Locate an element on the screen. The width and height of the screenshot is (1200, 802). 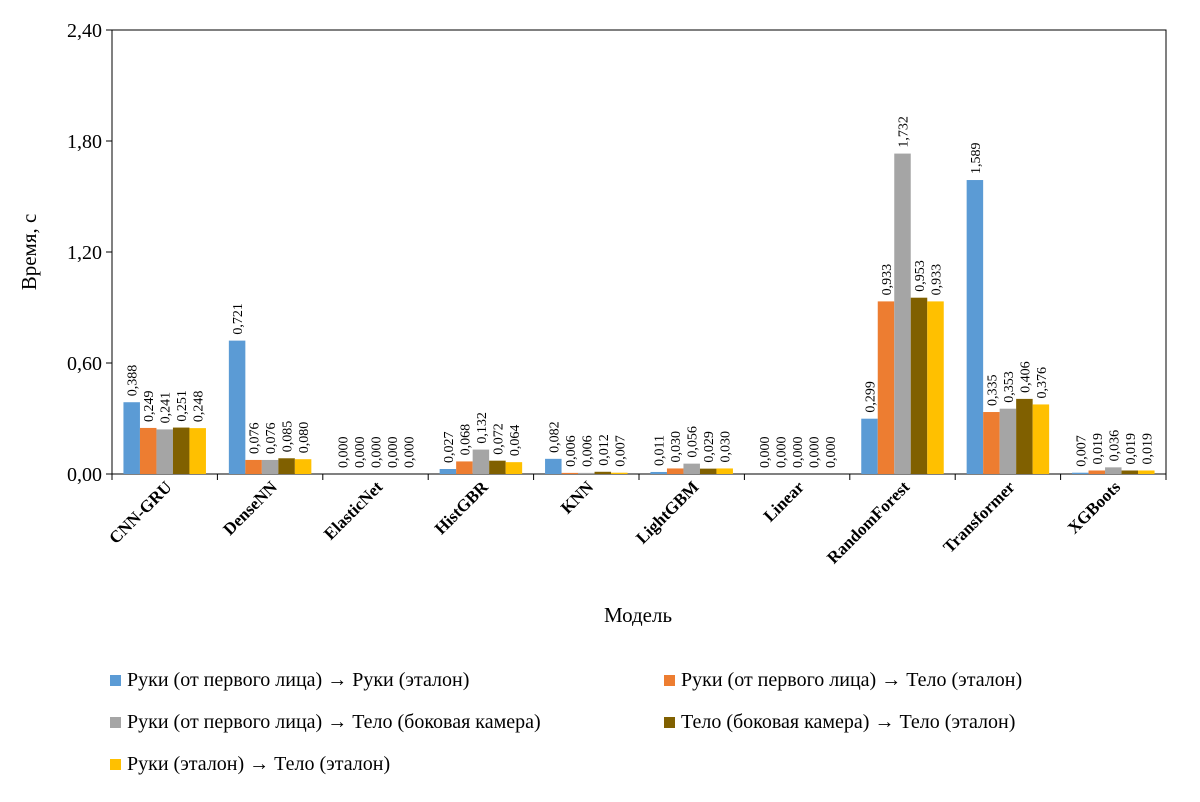
data-label: 0,376 is located at coordinates (1042, 383).